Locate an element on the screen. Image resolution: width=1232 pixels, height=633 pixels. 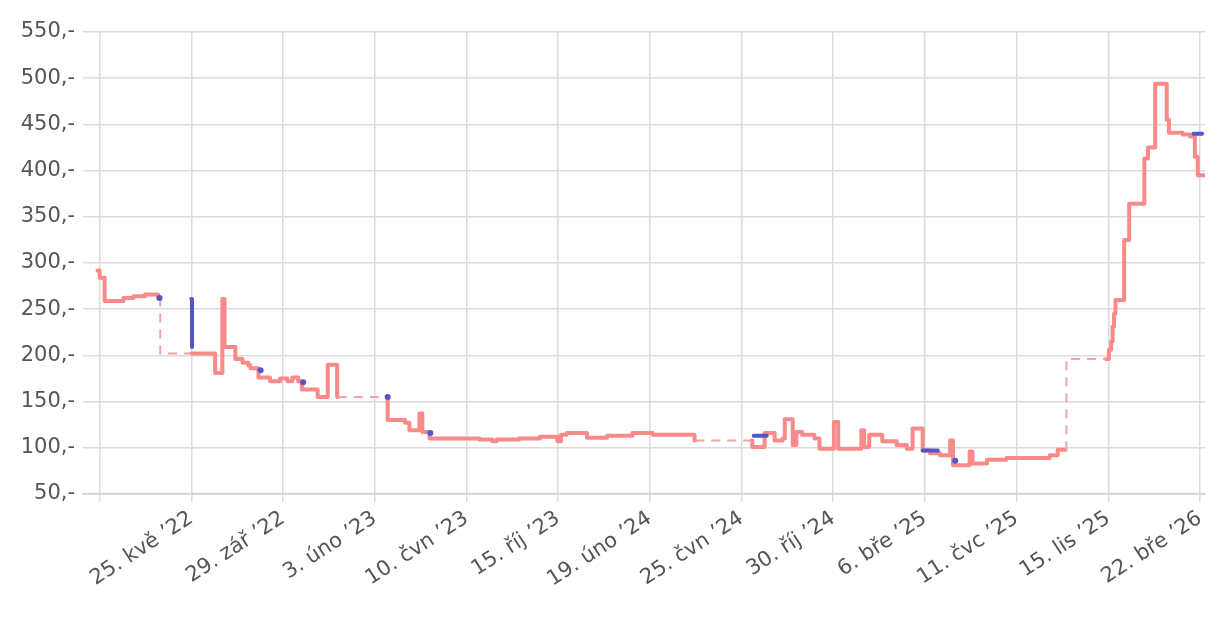
x-tick-label: 30. říj ’24 is located at coordinates (790, 543).